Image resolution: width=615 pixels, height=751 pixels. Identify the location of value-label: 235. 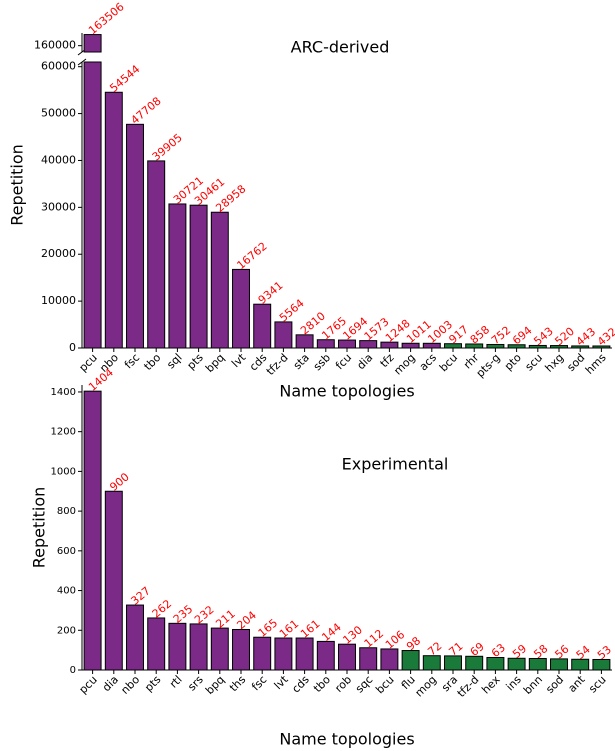
(183, 613).